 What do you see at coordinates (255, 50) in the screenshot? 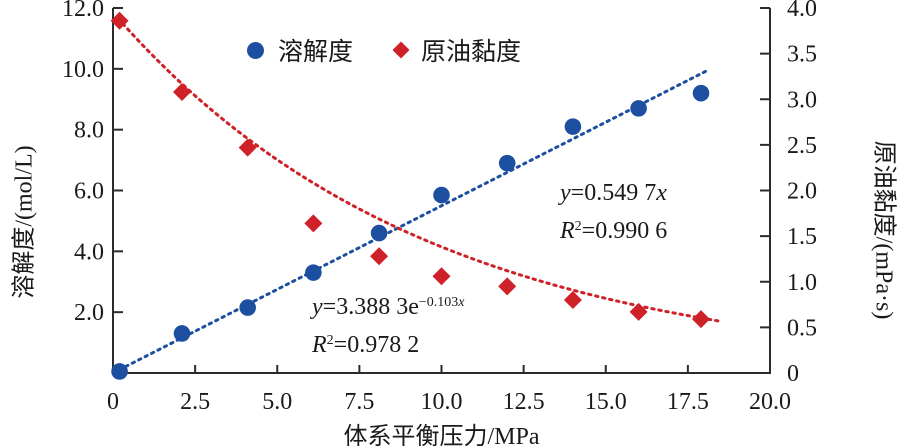
I see `solubility-circle-icon` at bounding box center [255, 50].